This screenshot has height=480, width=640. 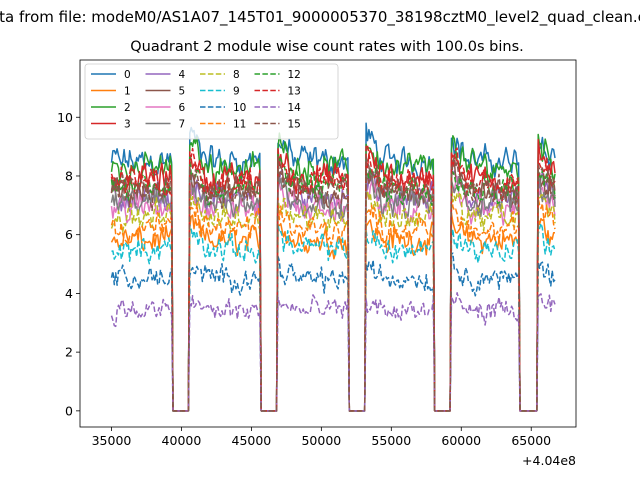 What do you see at coordinates (236, 91) in the screenshot?
I see `legend-label-9: 9` at bounding box center [236, 91].